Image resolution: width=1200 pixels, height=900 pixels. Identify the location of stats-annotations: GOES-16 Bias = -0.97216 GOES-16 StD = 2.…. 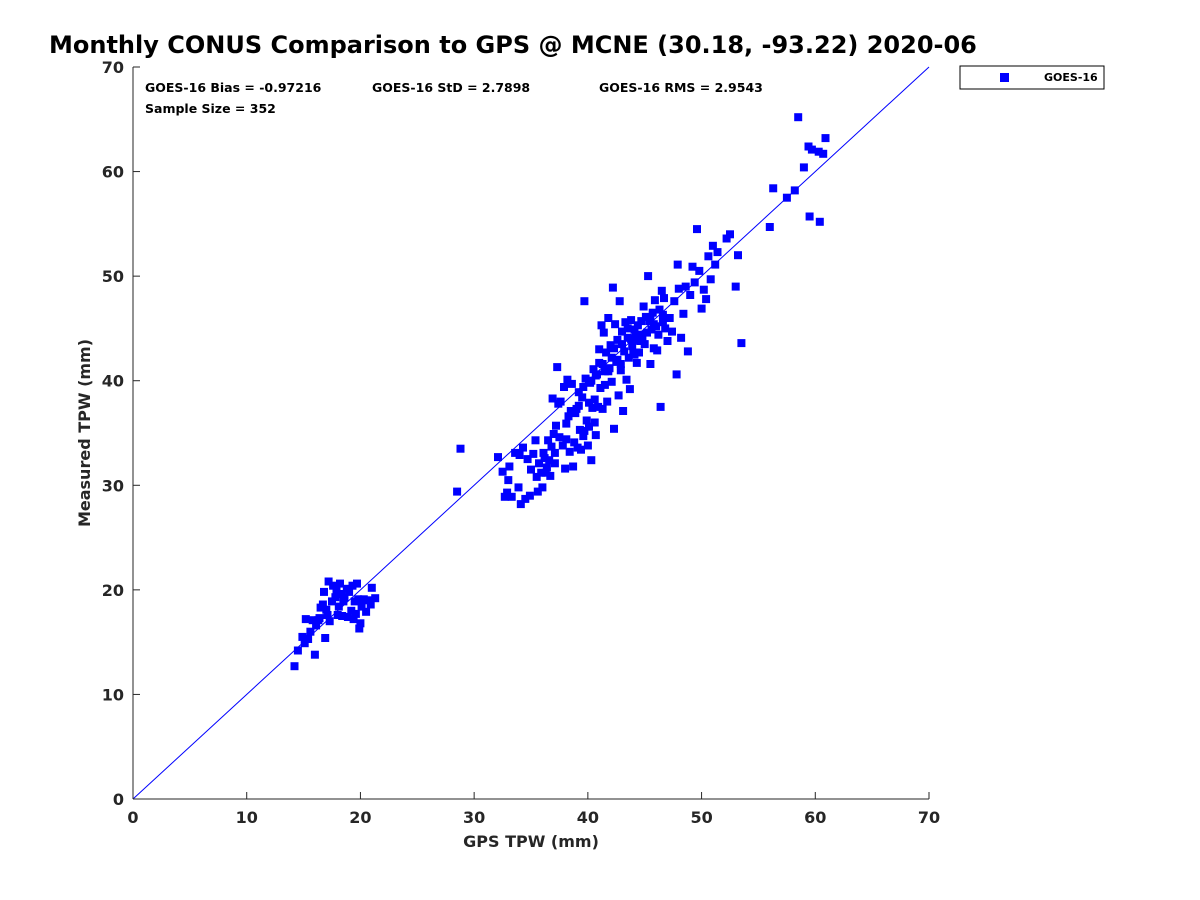
(454, 98).